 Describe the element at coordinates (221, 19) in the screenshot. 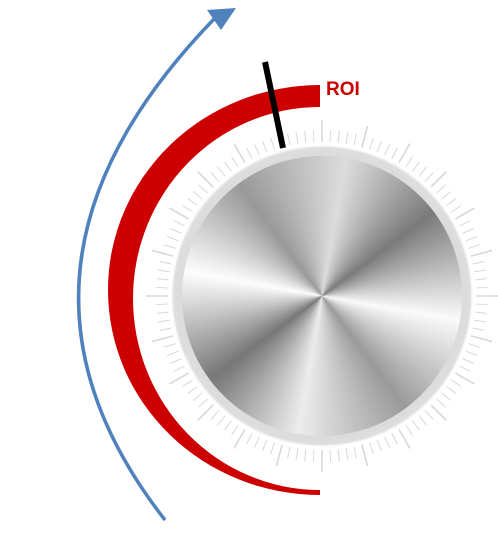

I see `arrow-head` at that location.